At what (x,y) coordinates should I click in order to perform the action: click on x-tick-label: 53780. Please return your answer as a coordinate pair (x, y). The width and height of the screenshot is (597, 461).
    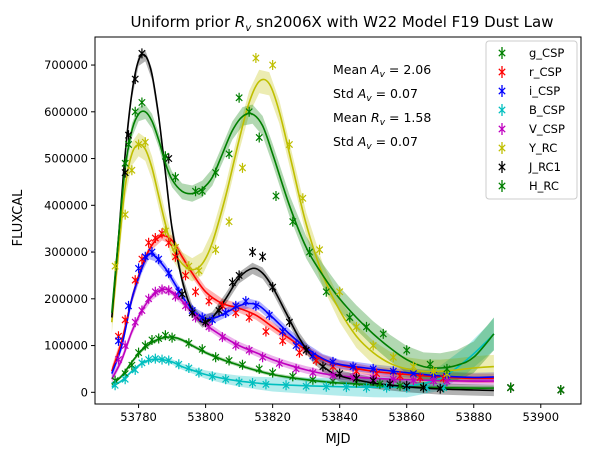
    Looking at the image, I should click on (138, 417).